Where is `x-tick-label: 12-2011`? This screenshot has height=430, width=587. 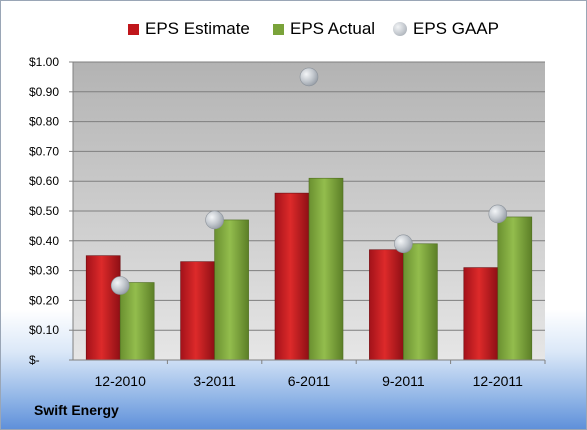 x-tick-label: 12-2011 is located at coordinates (498, 381).